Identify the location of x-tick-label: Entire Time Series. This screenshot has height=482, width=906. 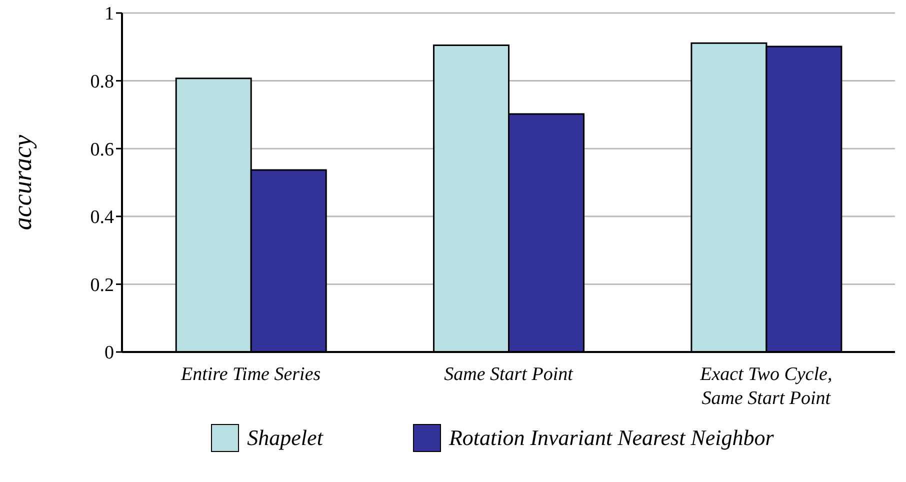
(250, 374).